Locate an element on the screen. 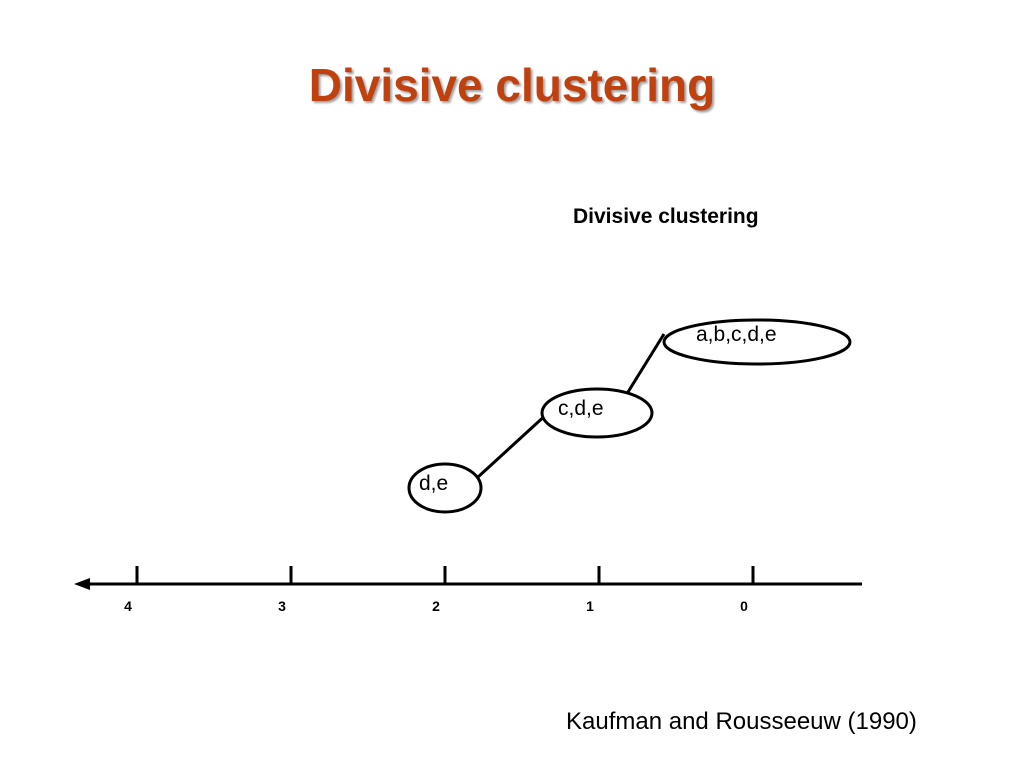 This screenshot has height=768, width=1024. slide-title: Divisive clustering is located at coordinates (512, 85).